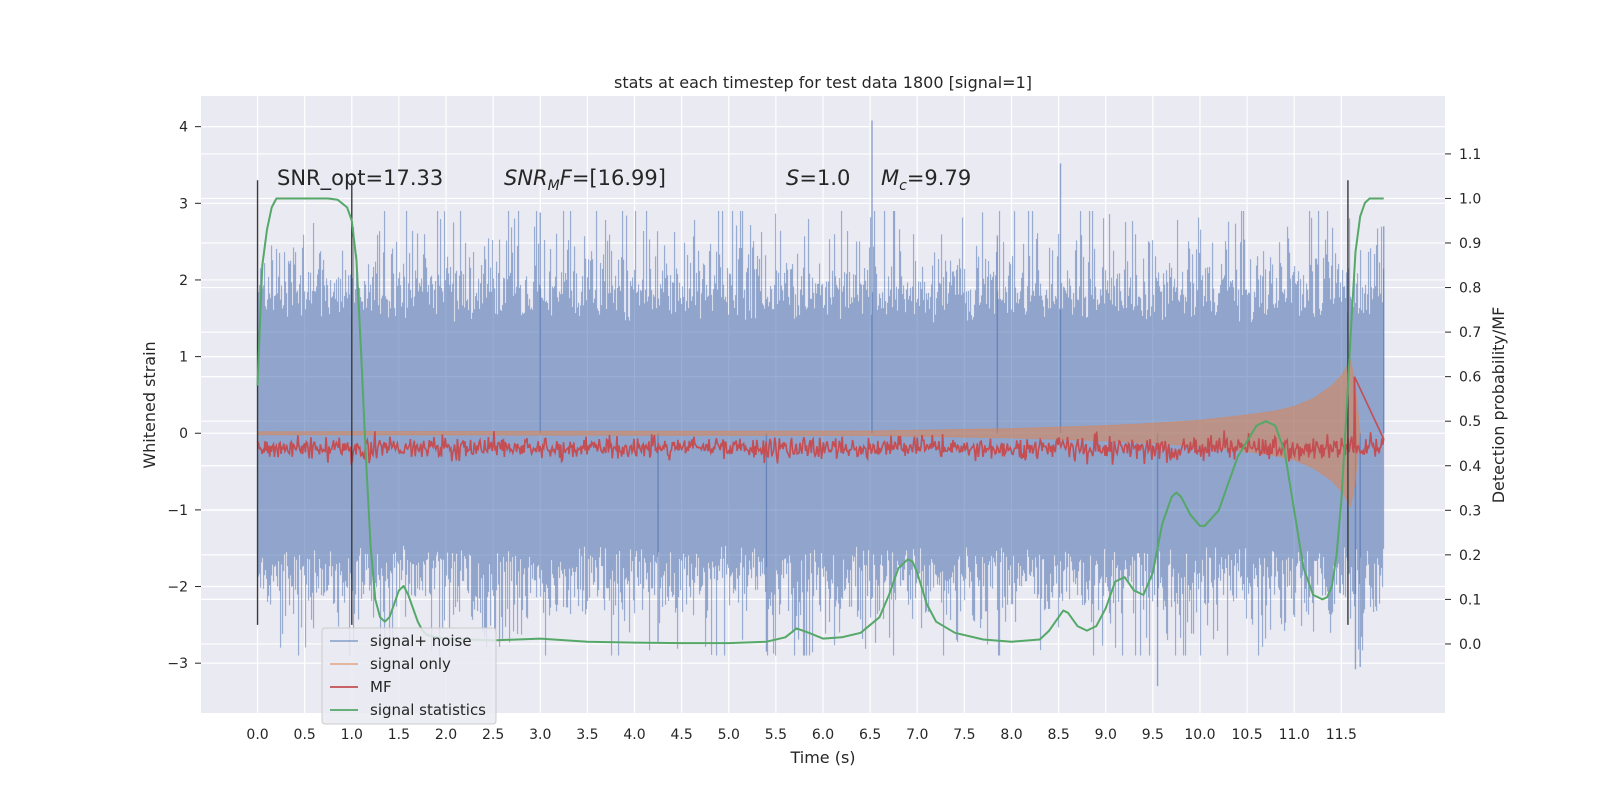 Image resolution: width=1600 pixels, height=800 pixels. What do you see at coordinates (939, 178) in the screenshot?
I see `mc-value: =9.79` at bounding box center [939, 178].